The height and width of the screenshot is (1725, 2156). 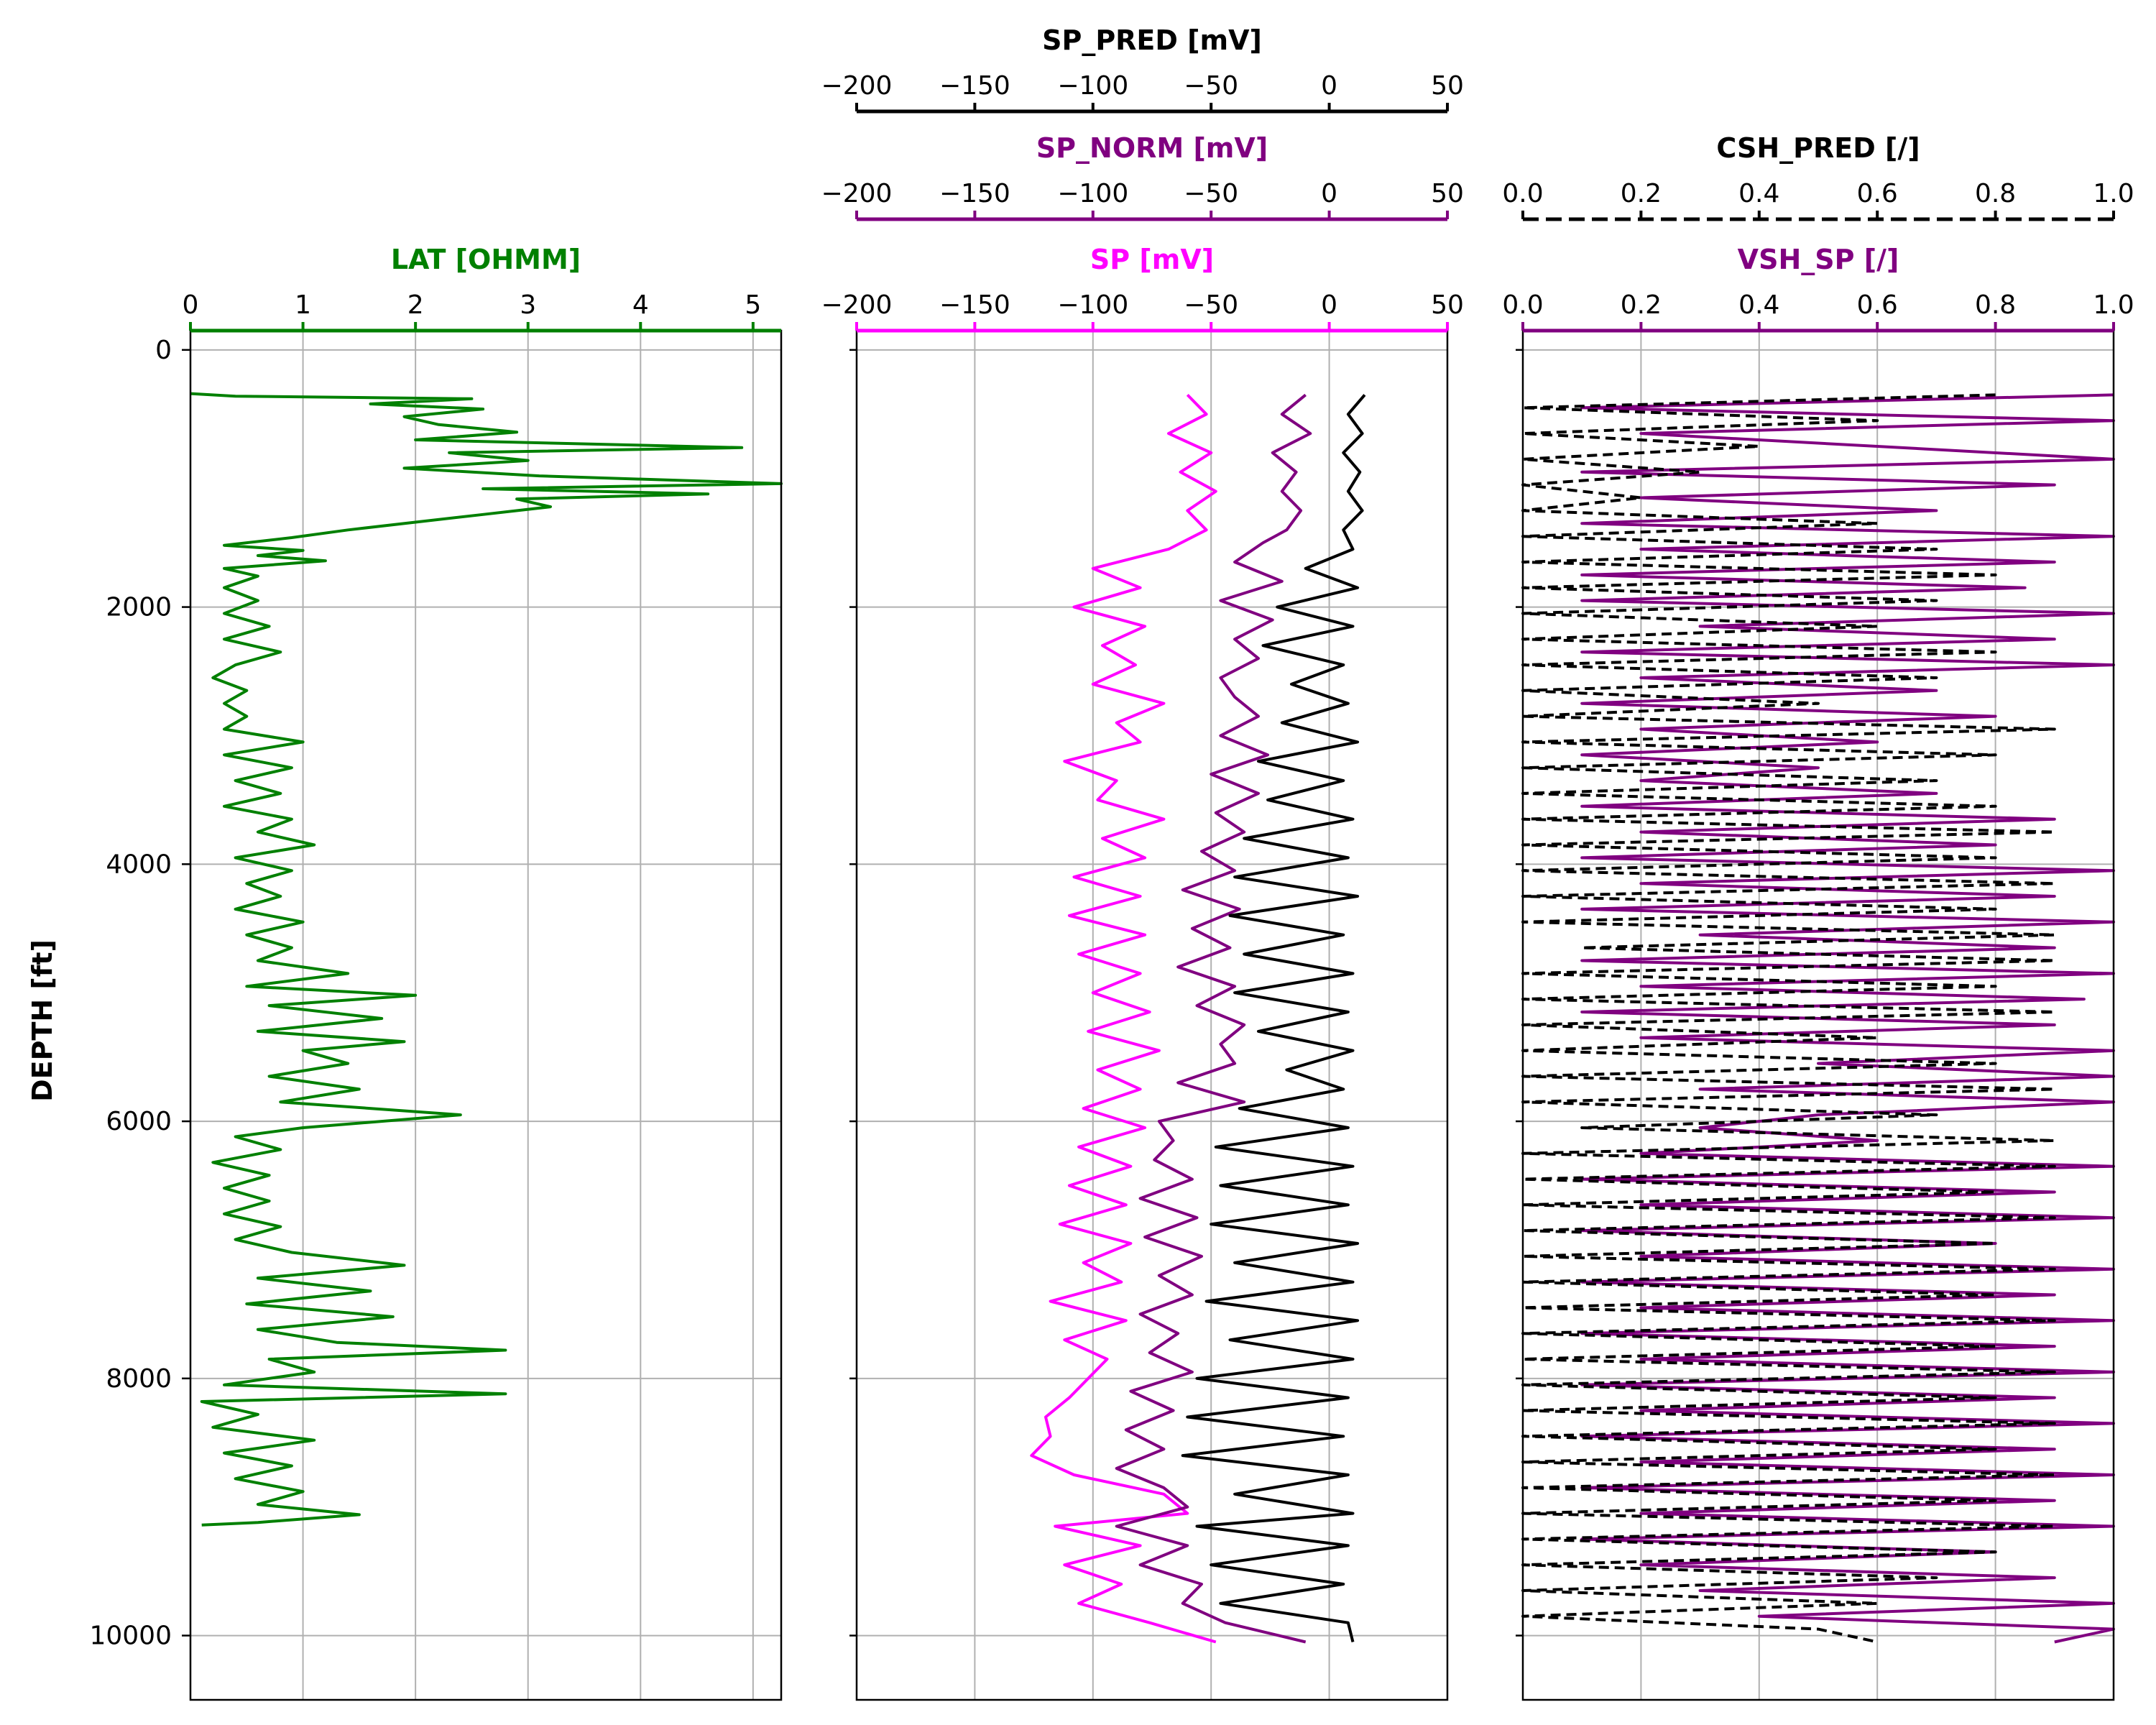 What do you see at coordinates (1143, 69) in the screenshot?
I see `axis-sp-pred: −200 −150 −100 −50 0 50 SP_PRED [mV]` at bounding box center [1143, 69].